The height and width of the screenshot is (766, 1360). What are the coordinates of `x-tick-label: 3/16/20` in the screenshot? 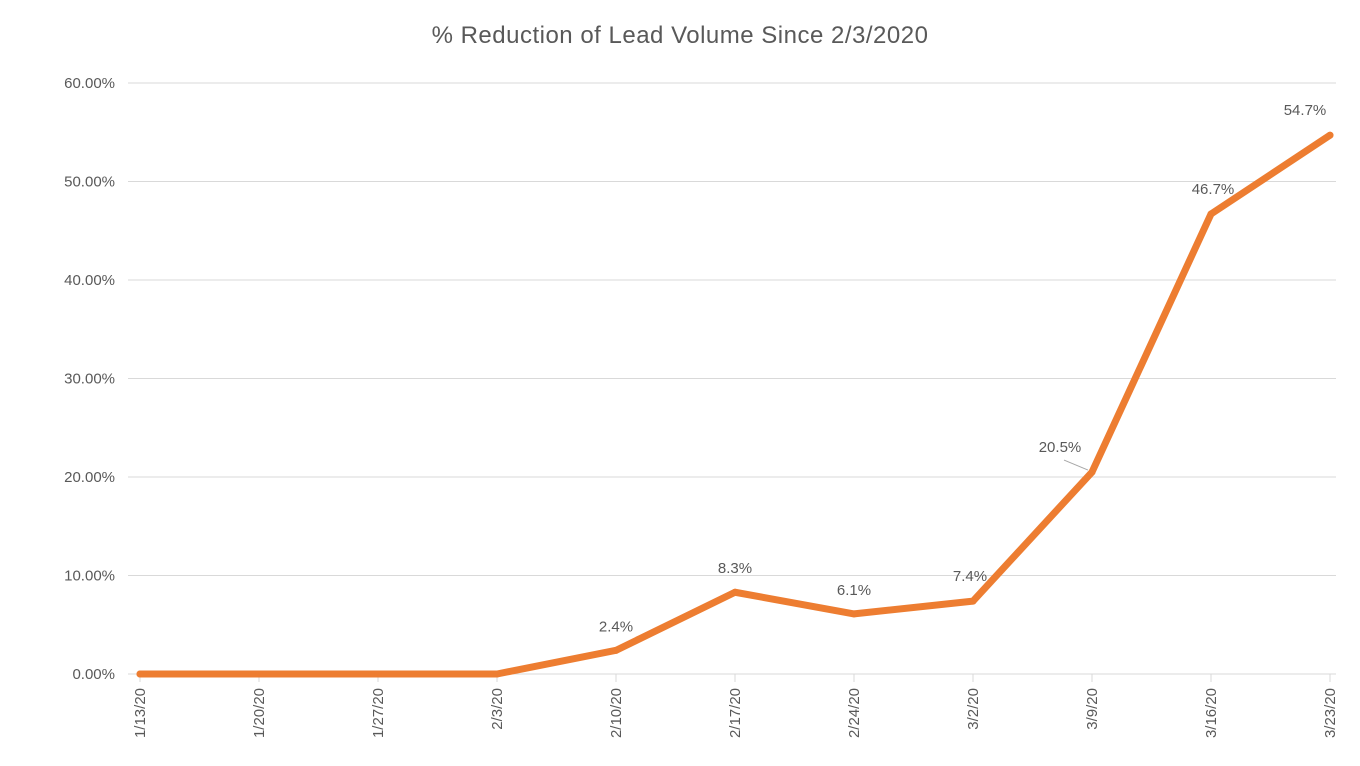 It's located at (1211, 713).